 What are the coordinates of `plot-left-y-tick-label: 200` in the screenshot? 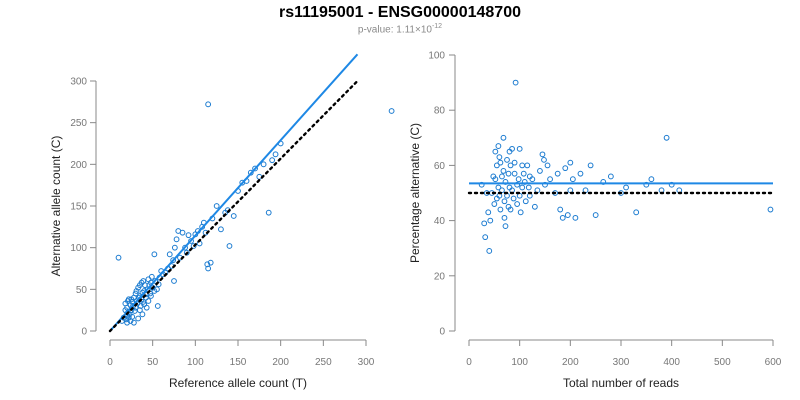 It's located at (78, 165).